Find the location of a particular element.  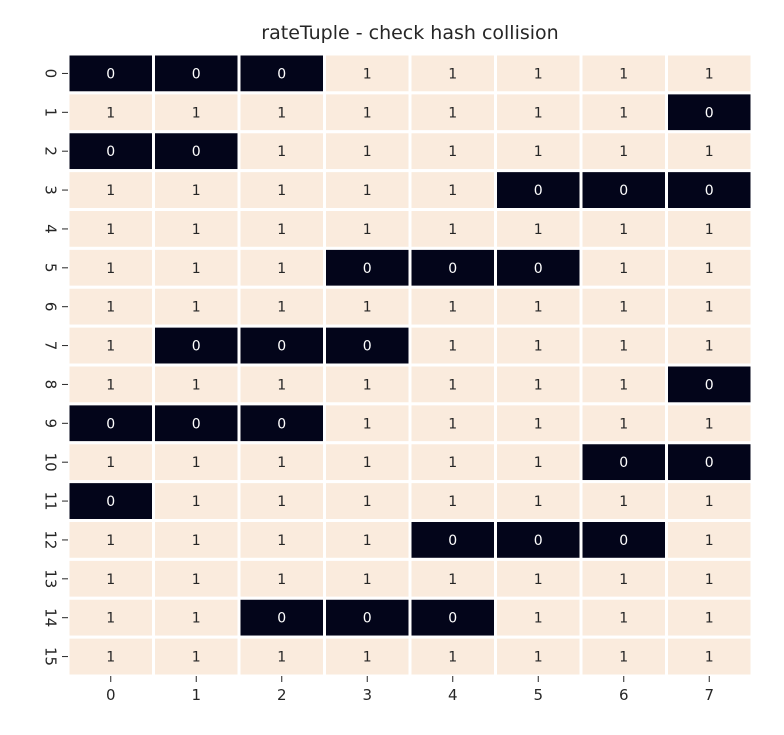

y-tick-label: 13 is located at coordinates (51, 578).